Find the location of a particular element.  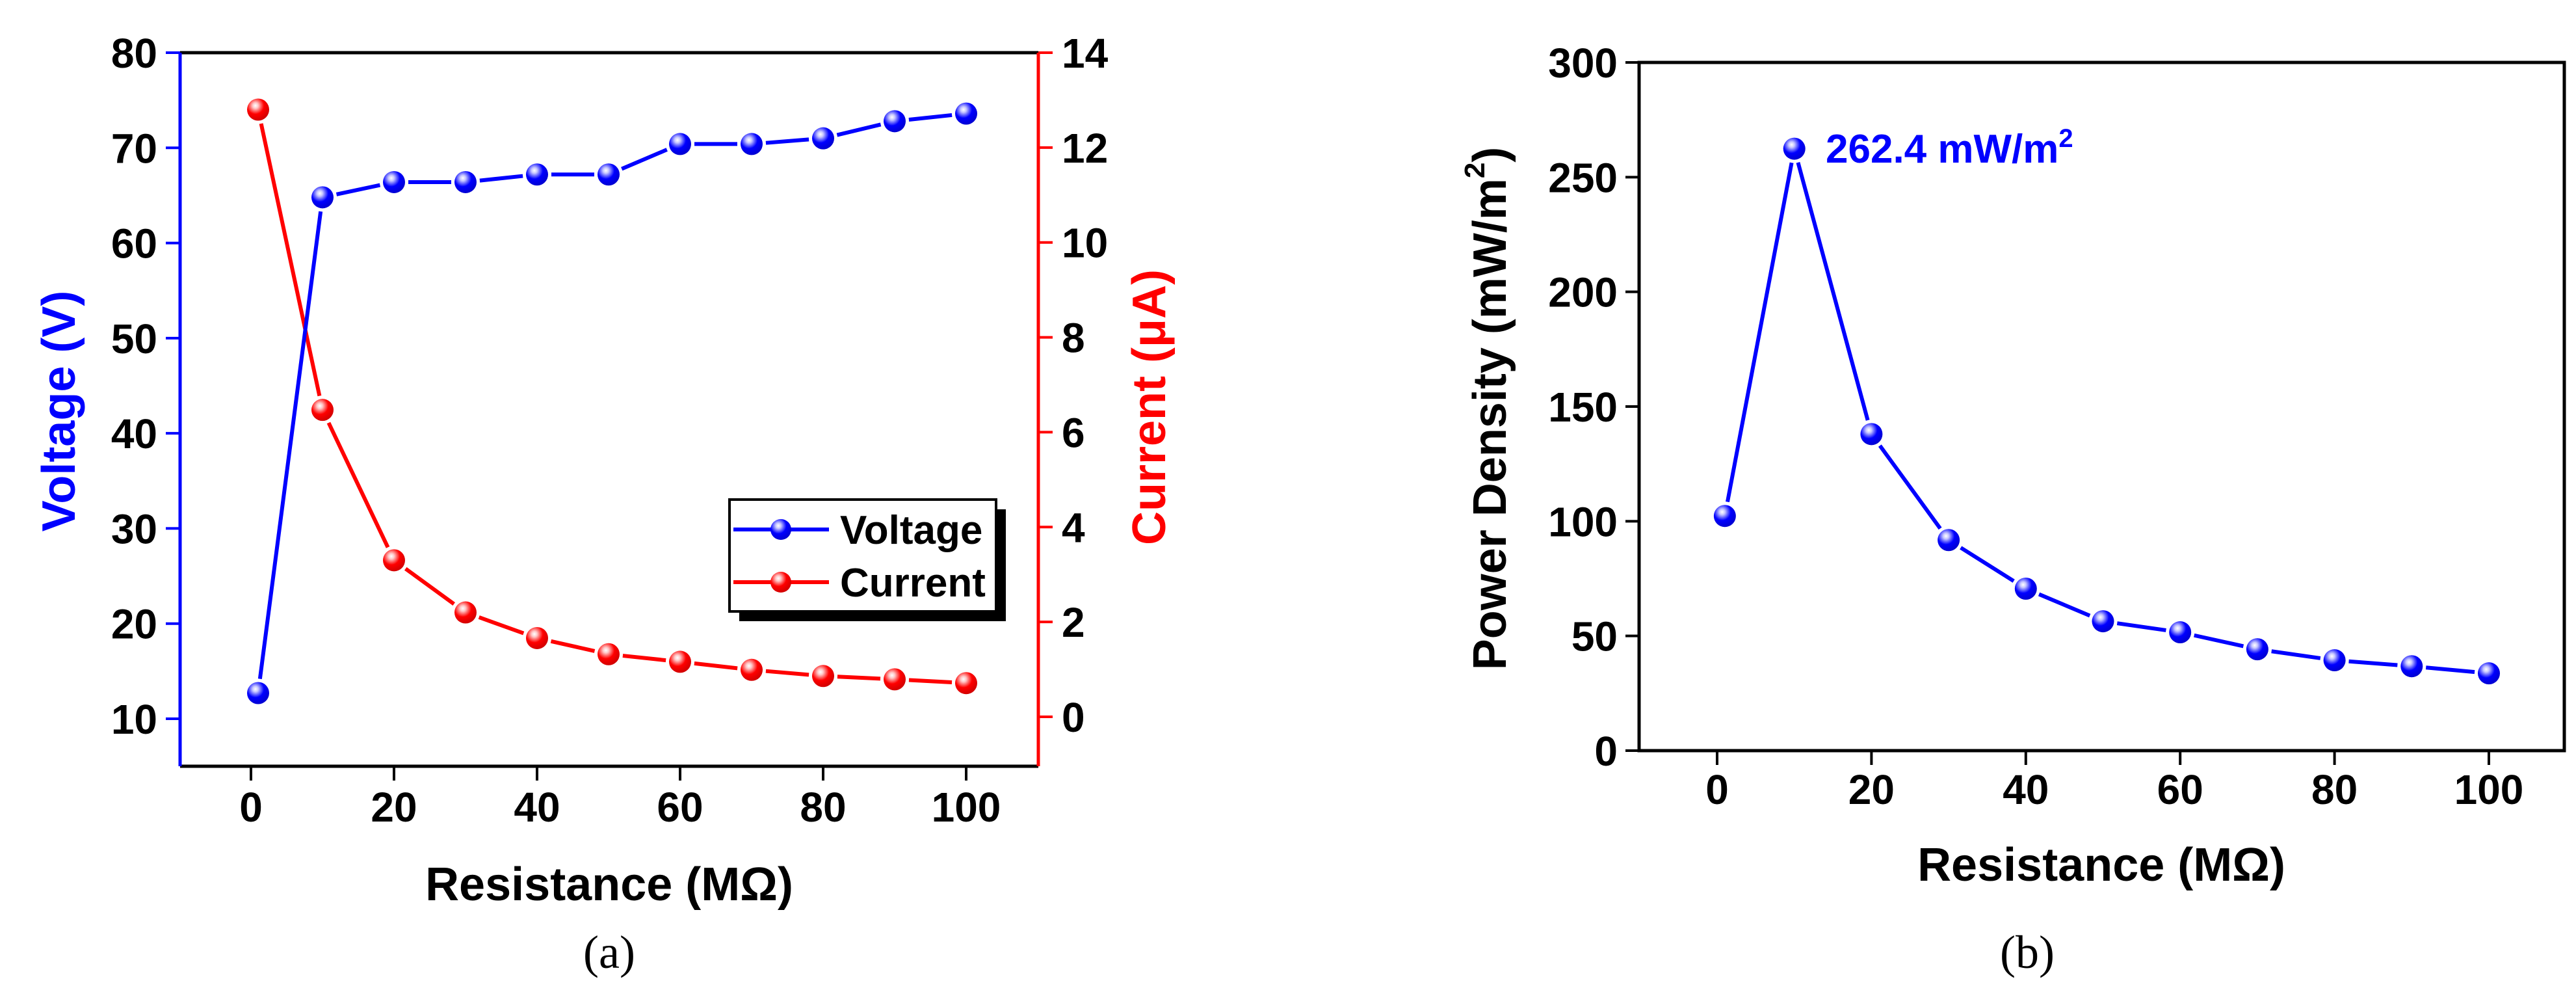

chart-b-x-ticks: 0 20 40 60 80 100 is located at coordinates (2114, 782).